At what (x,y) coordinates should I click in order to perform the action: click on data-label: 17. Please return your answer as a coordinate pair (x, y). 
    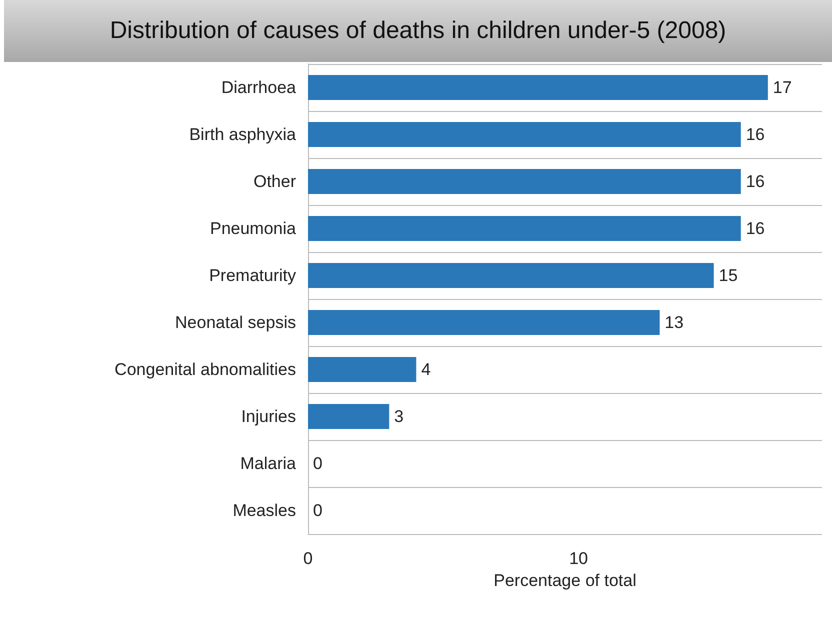
    Looking at the image, I should click on (782, 87).